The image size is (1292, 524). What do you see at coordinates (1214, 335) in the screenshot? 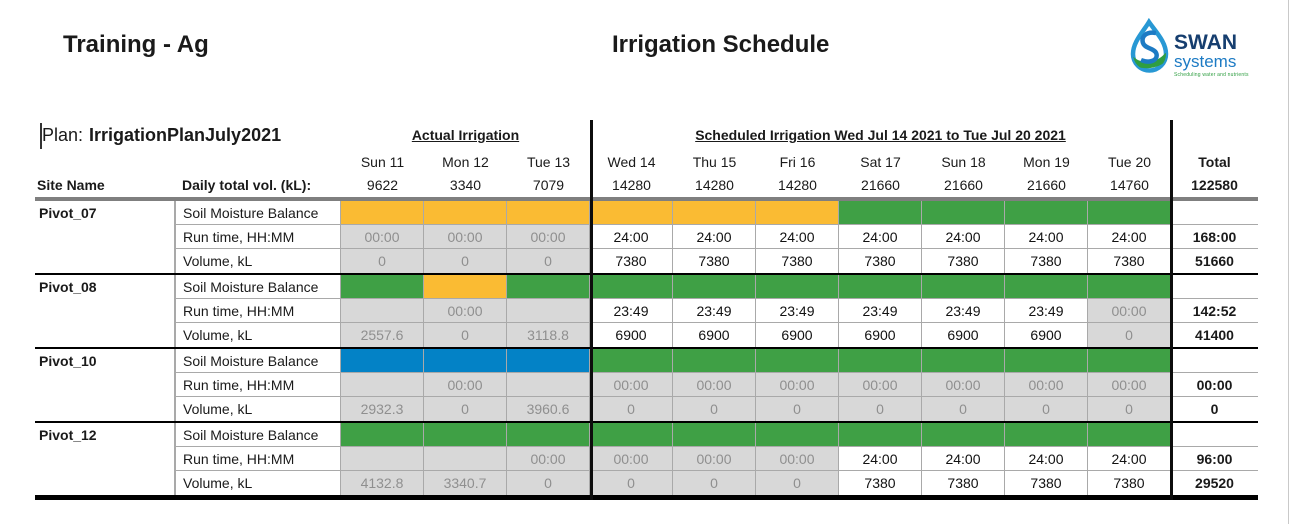
I see `volume-total: 41400` at bounding box center [1214, 335].